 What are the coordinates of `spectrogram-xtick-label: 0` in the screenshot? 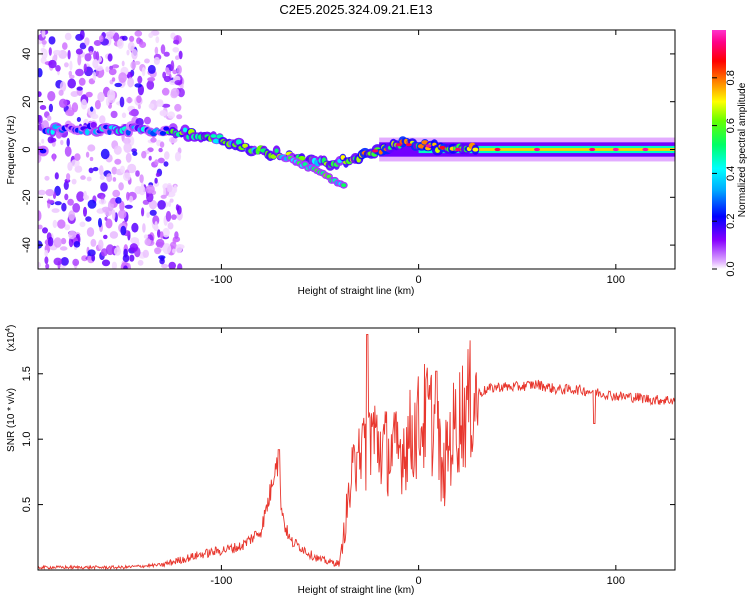 It's located at (419, 280).